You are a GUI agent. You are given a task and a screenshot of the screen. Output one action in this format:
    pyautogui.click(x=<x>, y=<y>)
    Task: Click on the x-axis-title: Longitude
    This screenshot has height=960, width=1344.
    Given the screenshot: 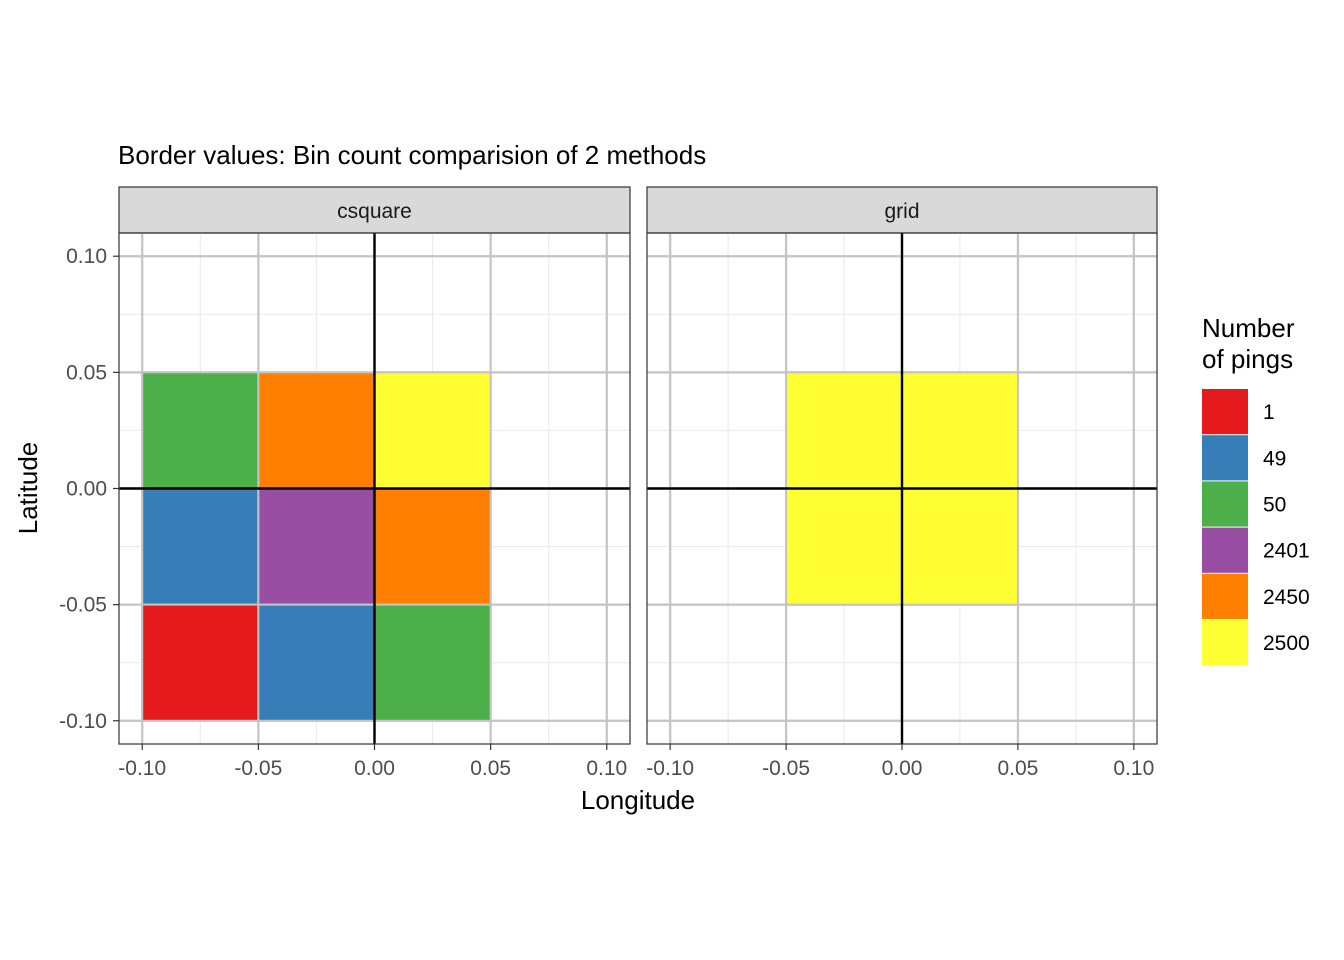 What is the action you would take?
    pyautogui.click(x=638, y=800)
    